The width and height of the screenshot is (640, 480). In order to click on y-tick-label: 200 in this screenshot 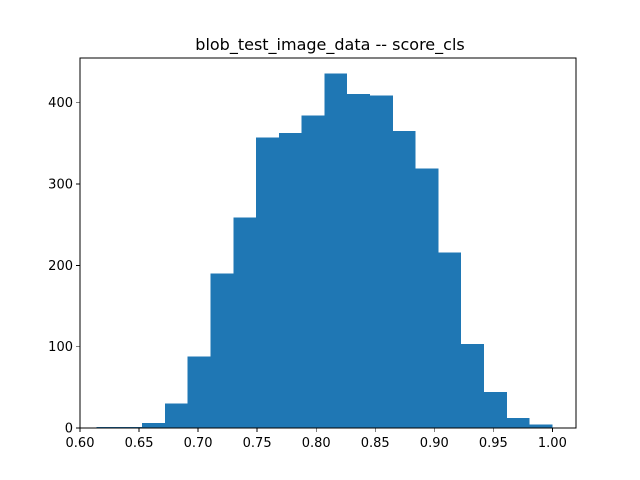, I will do `click(60, 266)`.